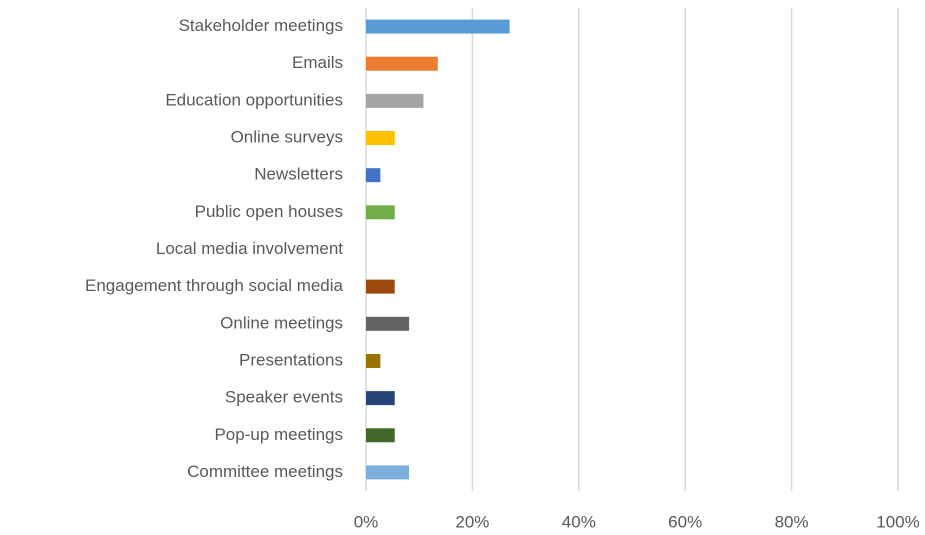 This screenshot has width=925, height=535. Describe the element at coordinates (366, 521) in the screenshot. I see `x-tick-label: 0%` at that location.